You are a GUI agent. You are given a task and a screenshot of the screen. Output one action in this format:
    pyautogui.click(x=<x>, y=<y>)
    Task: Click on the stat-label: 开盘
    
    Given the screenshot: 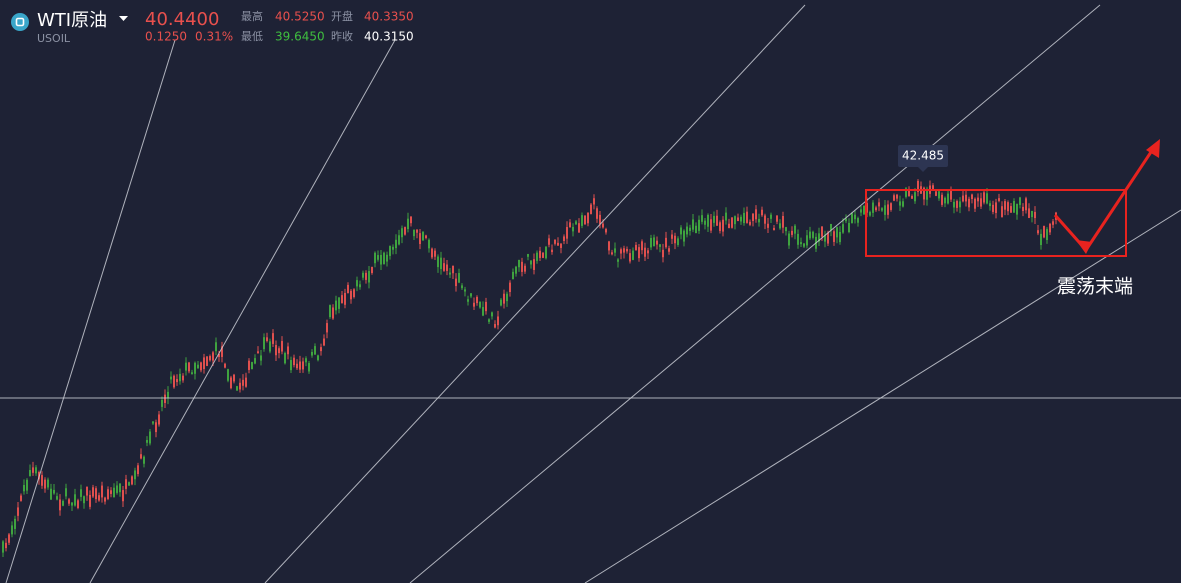 What is the action you would take?
    pyautogui.click(x=342, y=16)
    